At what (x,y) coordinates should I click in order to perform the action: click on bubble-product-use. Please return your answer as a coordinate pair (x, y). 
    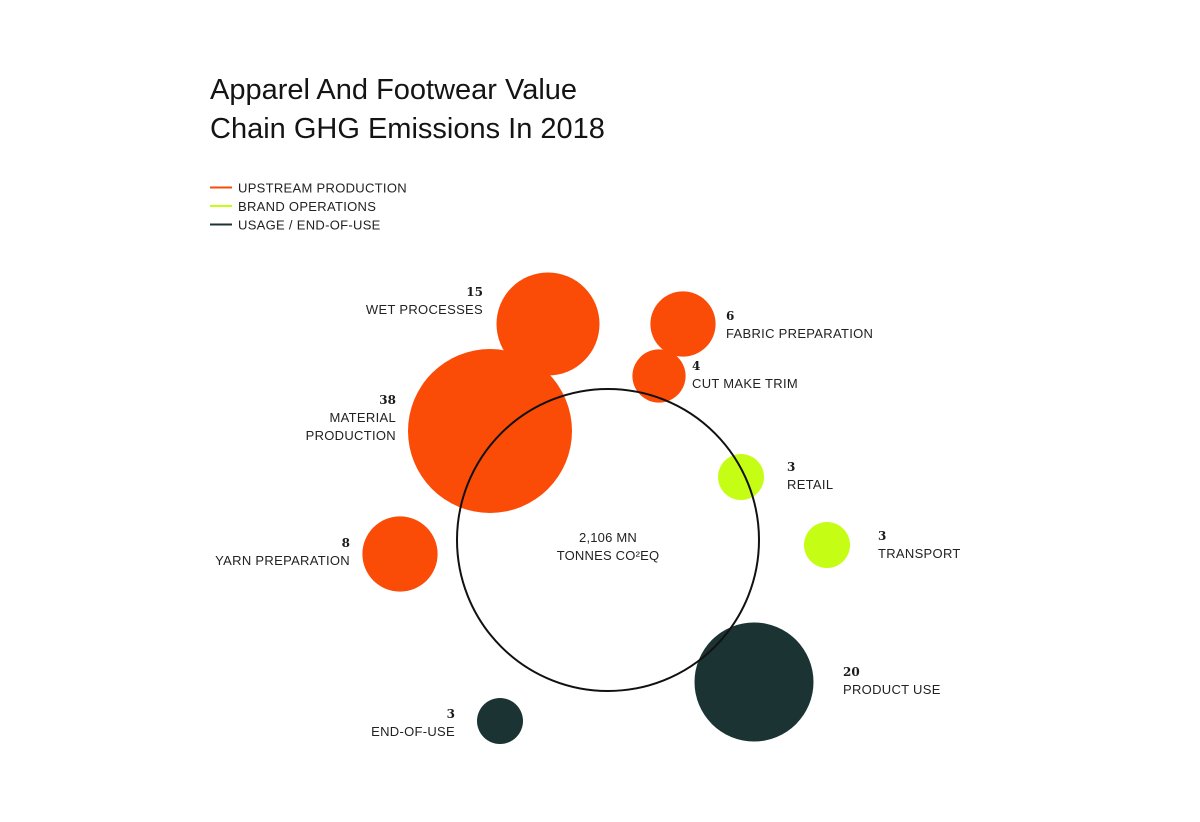
    Looking at the image, I should click on (754, 682).